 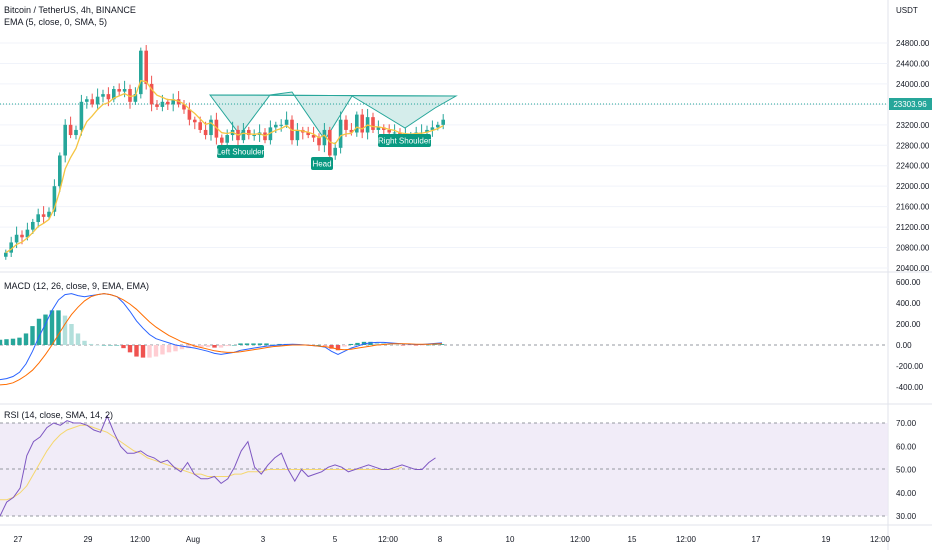 What do you see at coordinates (910, 366) in the screenshot?
I see `macd-tick-label: -200.00` at bounding box center [910, 366].